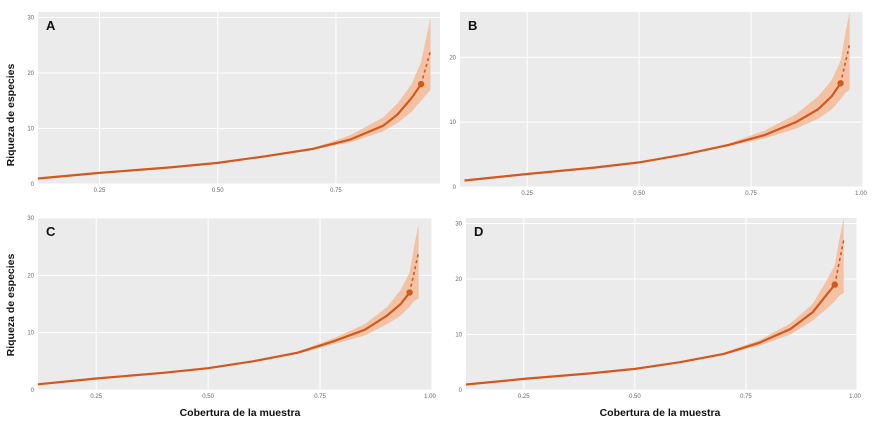 Image resolution: width=883 pixels, height=435 pixels. I want to click on panel-label: D, so click(478, 231).